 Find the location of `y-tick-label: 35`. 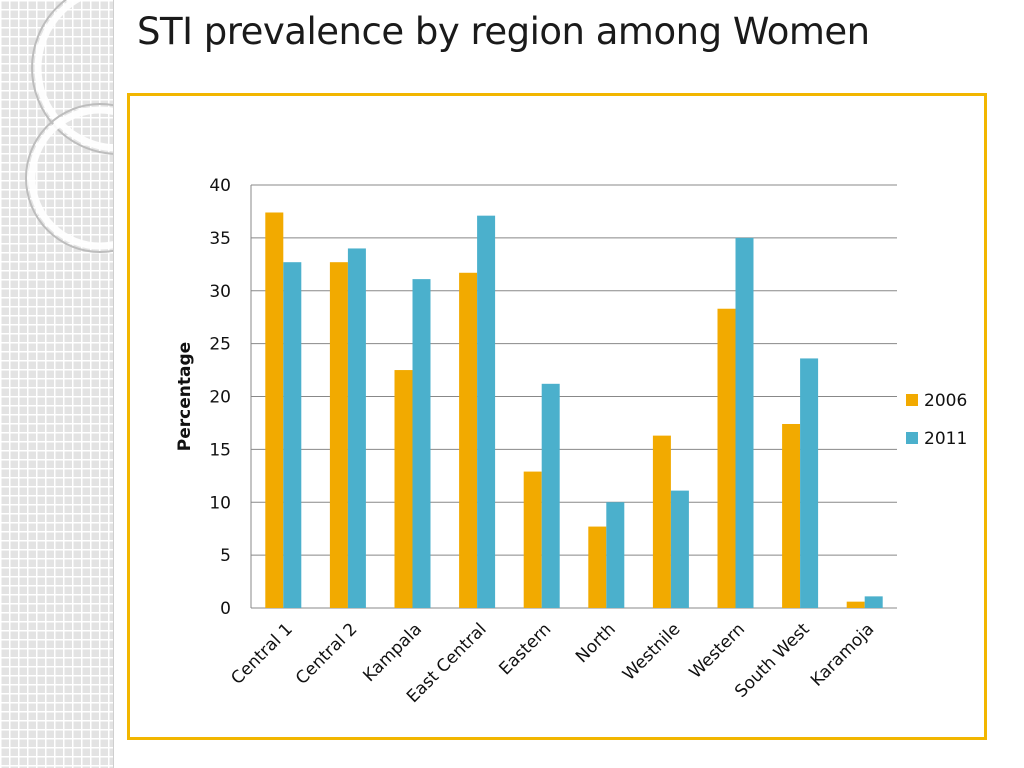

y-tick-label: 35 is located at coordinates (220, 239).